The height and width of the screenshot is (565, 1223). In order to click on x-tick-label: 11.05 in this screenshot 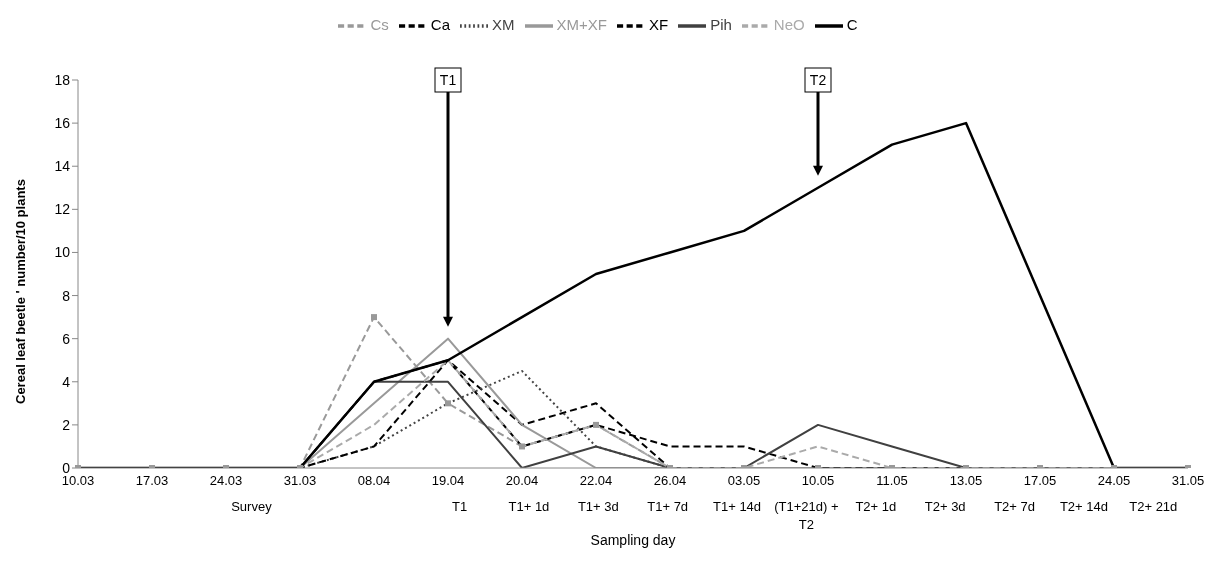, I will do `click(892, 481)`.